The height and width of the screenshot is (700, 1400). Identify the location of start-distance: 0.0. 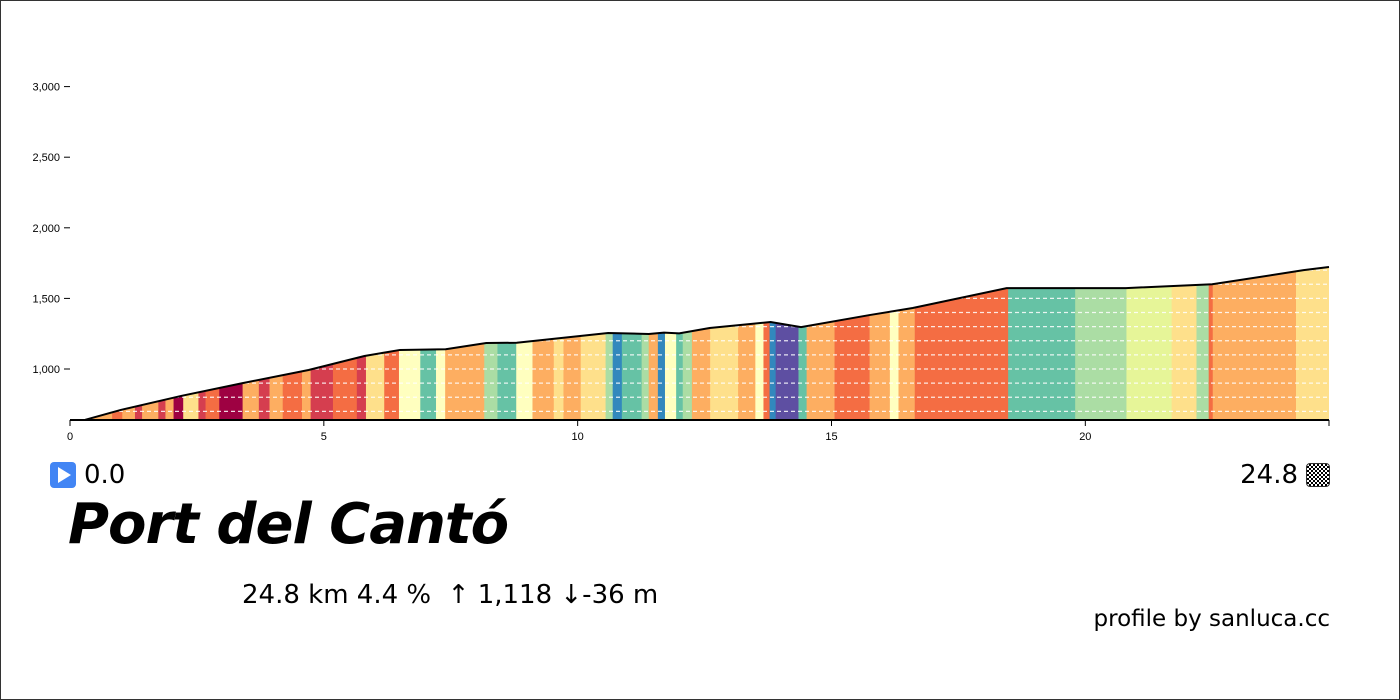
(105, 475).